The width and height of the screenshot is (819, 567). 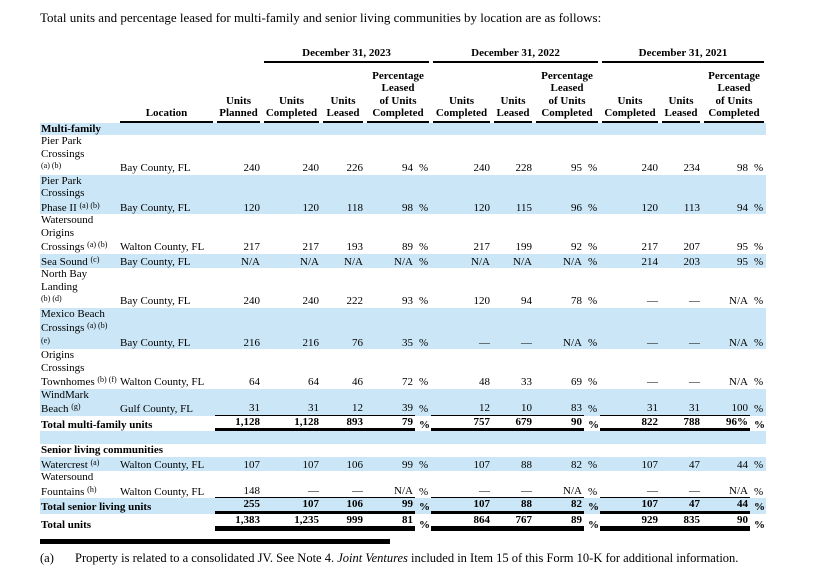 I want to click on table-cell: 44, so click(x=726, y=506).